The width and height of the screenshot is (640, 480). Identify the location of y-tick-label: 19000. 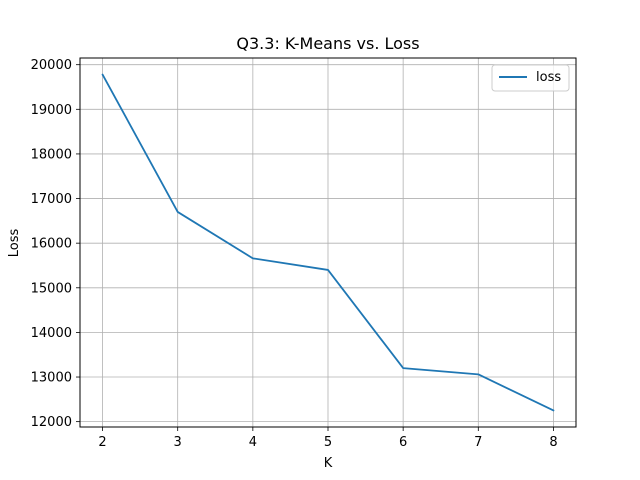
(51, 110).